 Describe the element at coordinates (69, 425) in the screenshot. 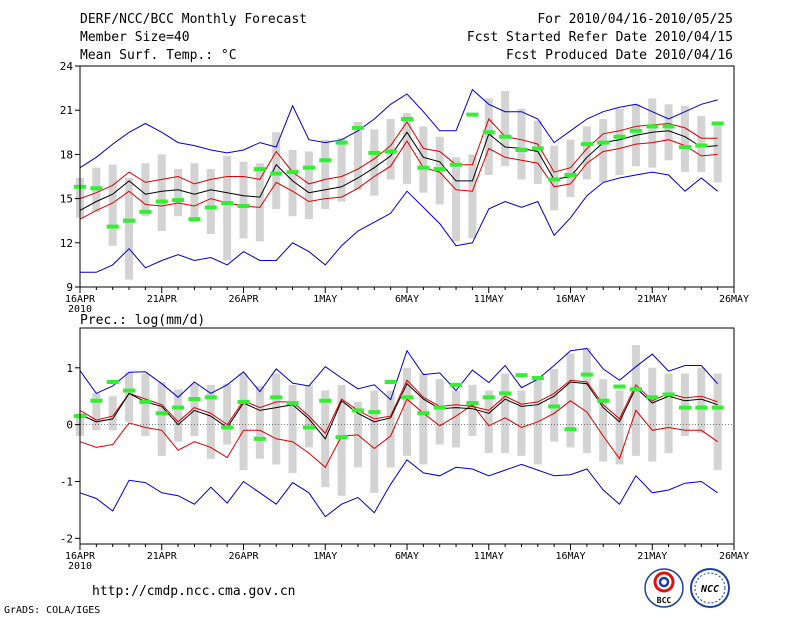

I see `prec-ytick-label: 0` at that location.